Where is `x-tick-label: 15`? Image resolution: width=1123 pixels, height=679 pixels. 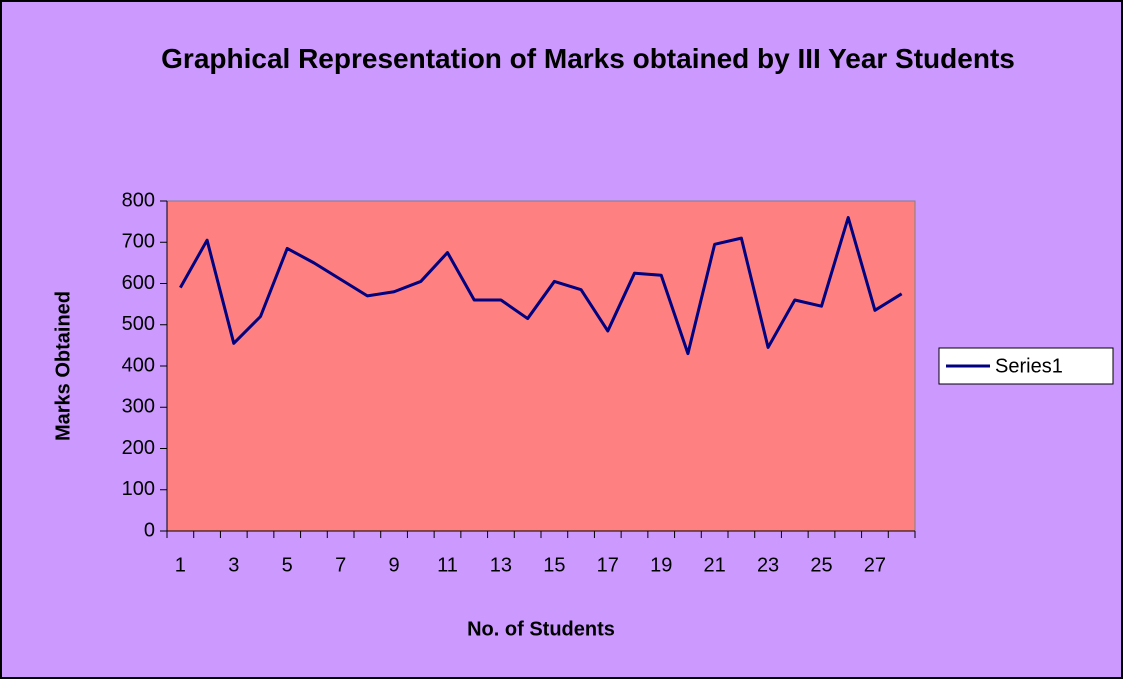 x-tick-label: 15 is located at coordinates (554, 565).